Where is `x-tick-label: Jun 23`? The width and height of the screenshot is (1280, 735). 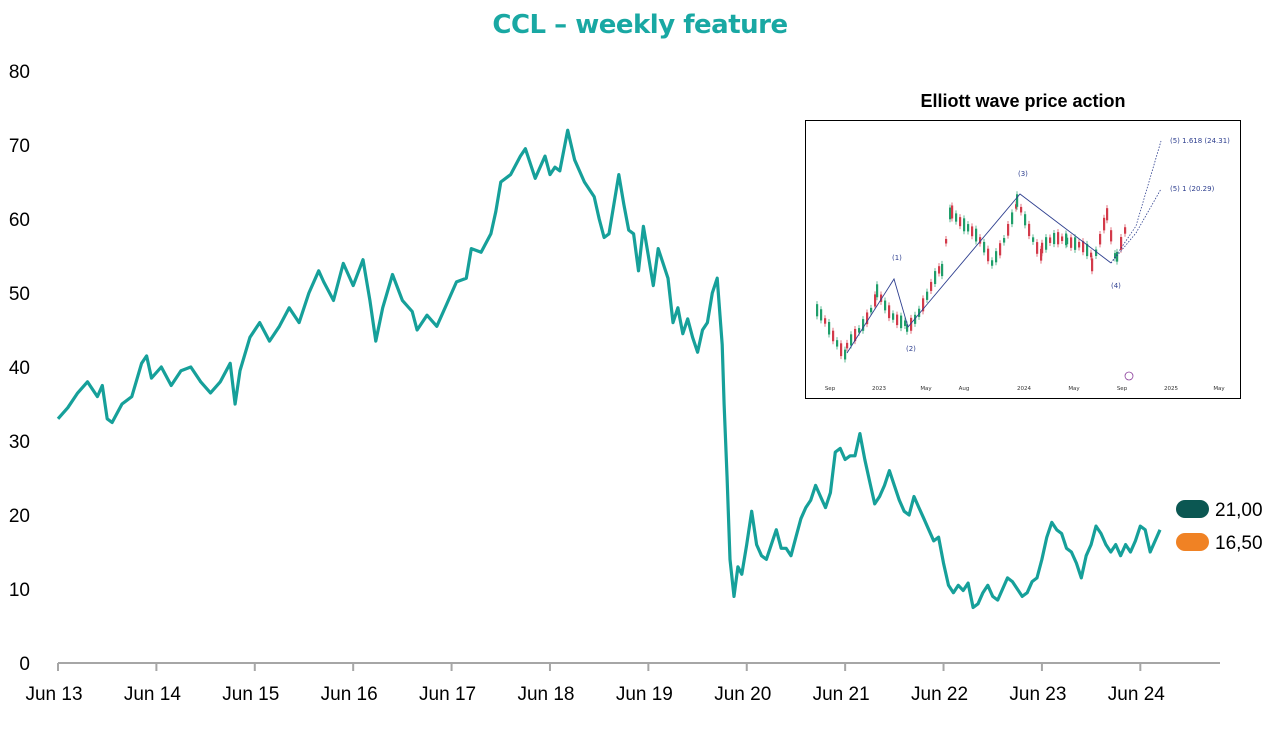 x-tick-label: Jun 23 is located at coordinates (1037, 694).